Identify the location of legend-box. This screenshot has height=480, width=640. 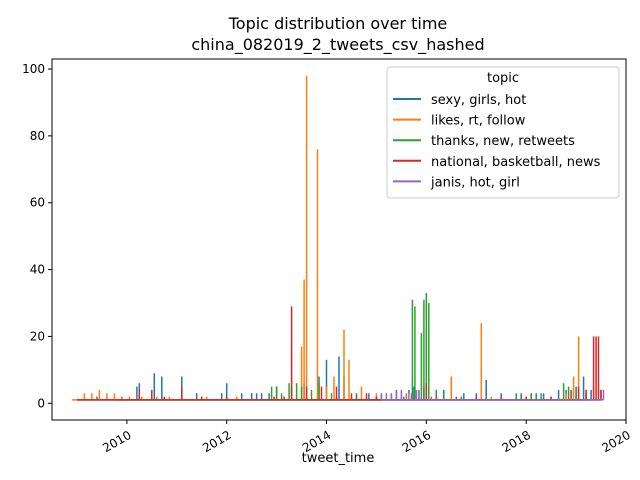
(503, 132).